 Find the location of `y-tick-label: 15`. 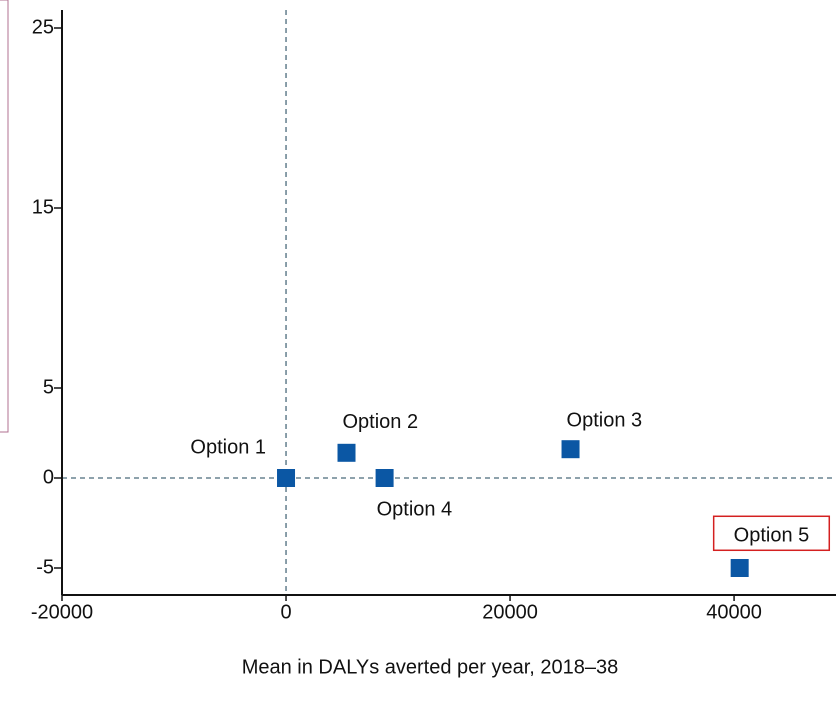

y-tick-label: 15 is located at coordinates (43, 207).